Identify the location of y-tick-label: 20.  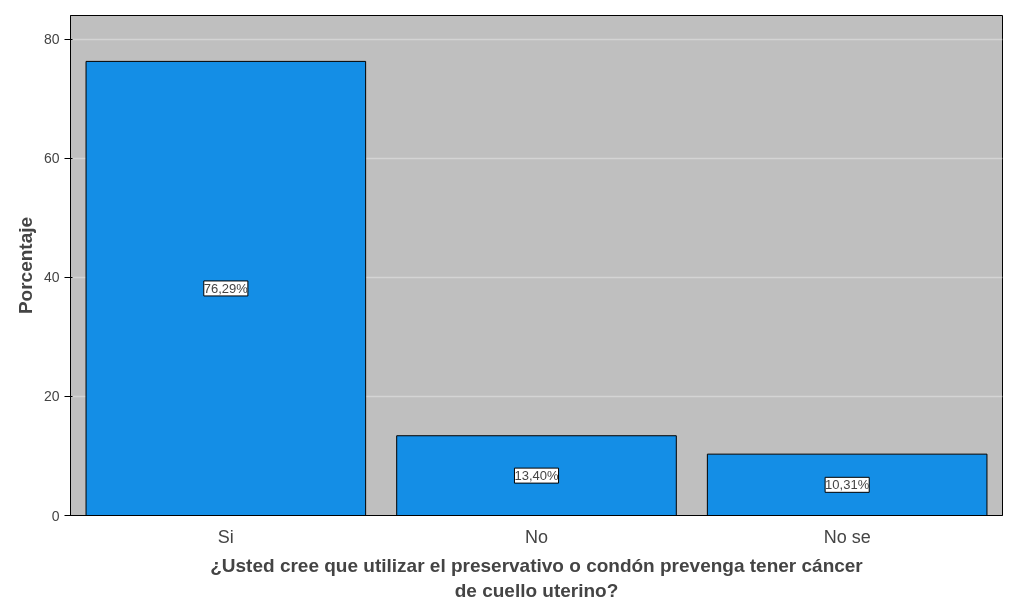
(51, 396).